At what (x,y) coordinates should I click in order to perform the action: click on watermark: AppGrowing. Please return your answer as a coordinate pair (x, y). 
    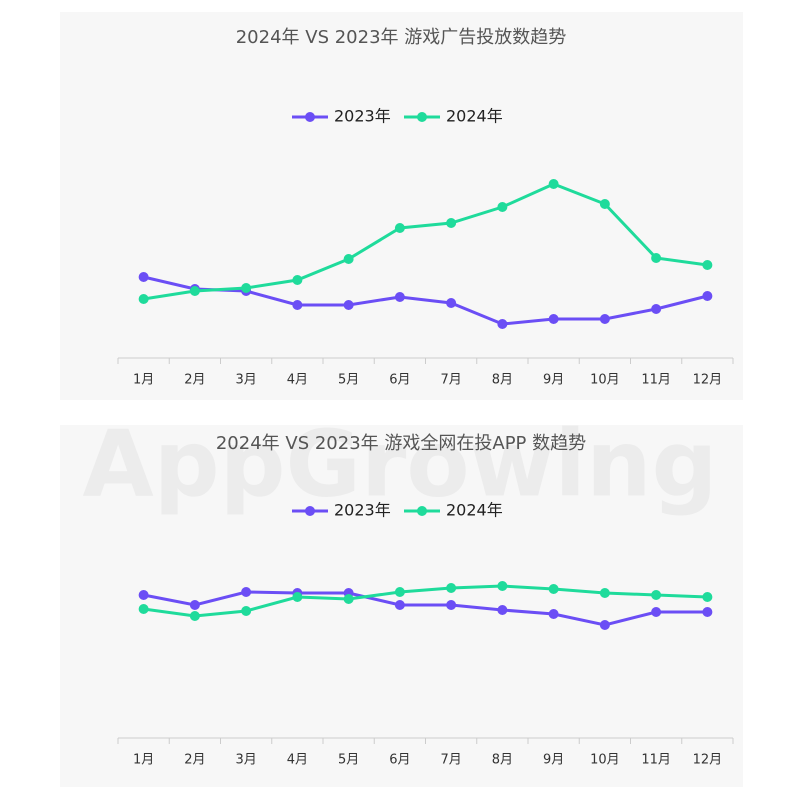
    Looking at the image, I should click on (400, 463).